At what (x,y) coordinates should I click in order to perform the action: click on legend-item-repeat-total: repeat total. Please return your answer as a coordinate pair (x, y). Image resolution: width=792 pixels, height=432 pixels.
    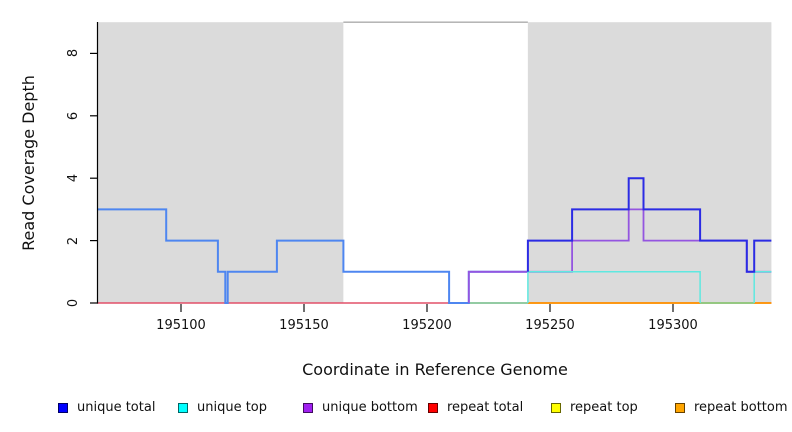
    Looking at the image, I should click on (475, 407).